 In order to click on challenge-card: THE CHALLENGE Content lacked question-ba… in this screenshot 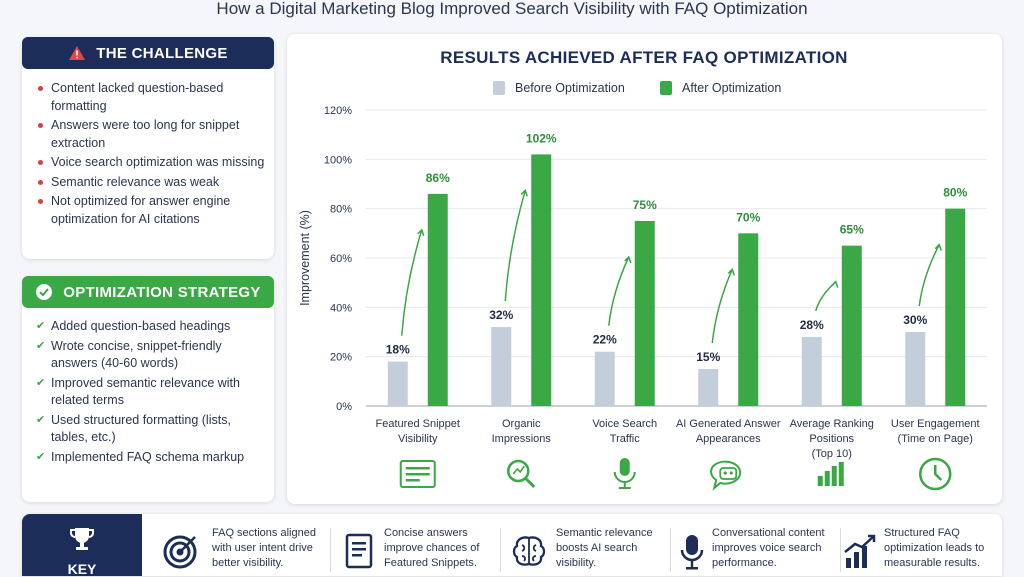, I will do `click(148, 148)`.